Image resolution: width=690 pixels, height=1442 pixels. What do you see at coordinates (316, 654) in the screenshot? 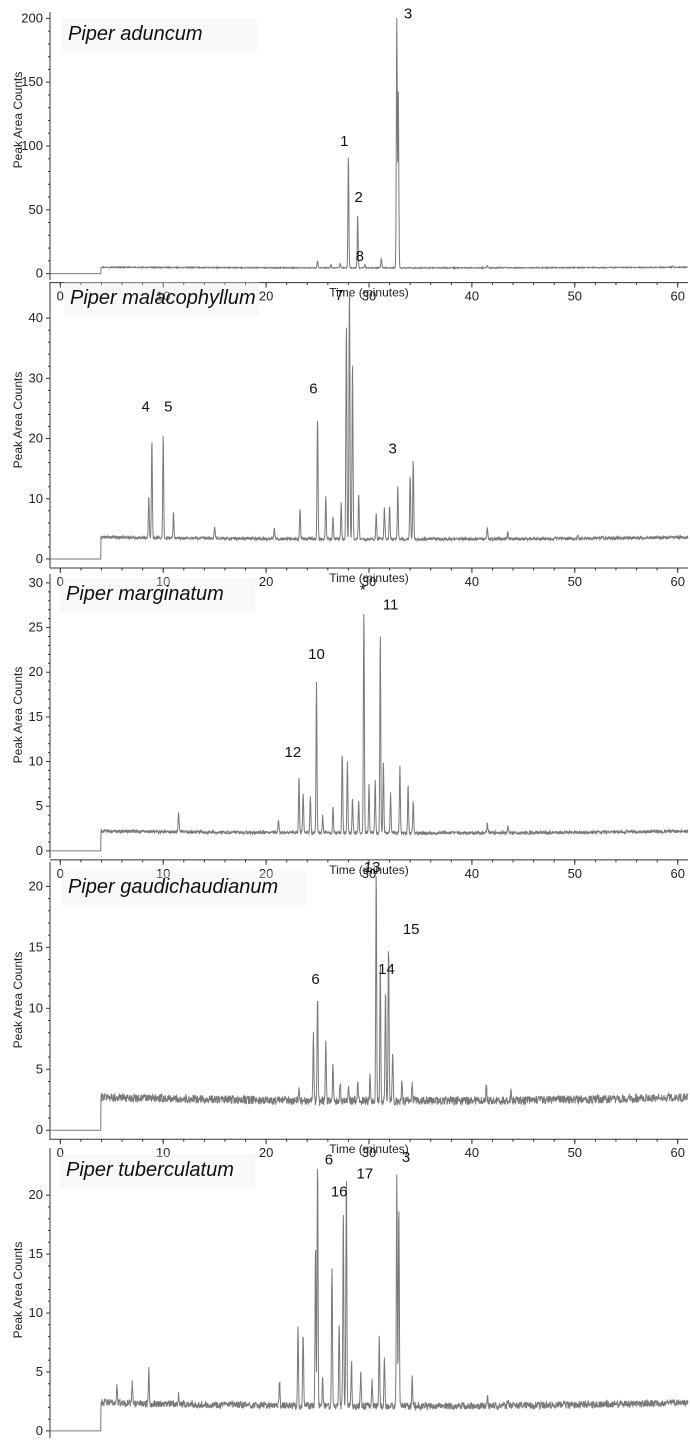
I see `peak-label: 10` at bounding box center [316, 654].